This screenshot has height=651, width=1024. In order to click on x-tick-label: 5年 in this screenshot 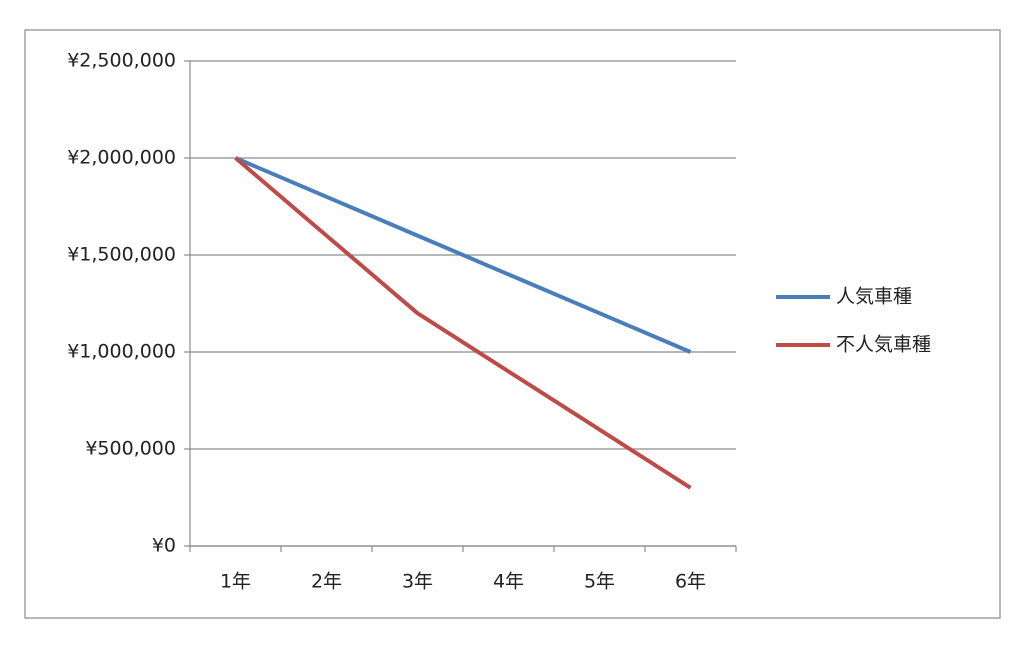, I will do `click(599, 582)`.